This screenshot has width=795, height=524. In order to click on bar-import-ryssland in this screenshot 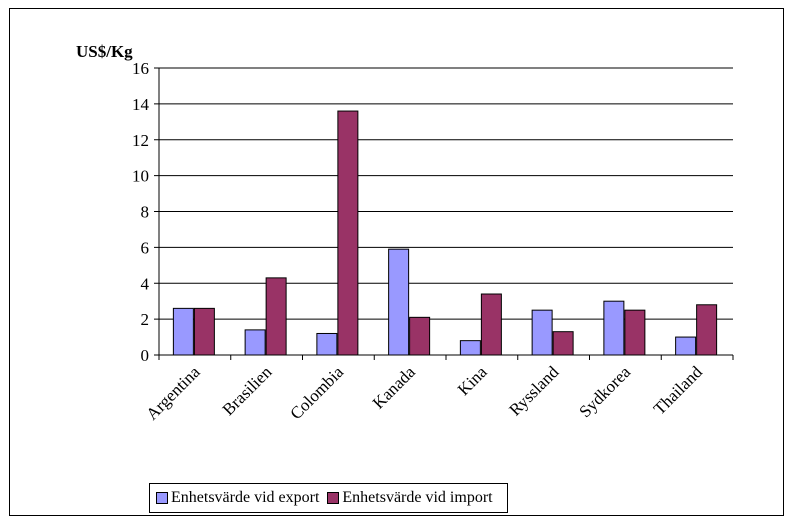, I will do `click(563, 343)`.